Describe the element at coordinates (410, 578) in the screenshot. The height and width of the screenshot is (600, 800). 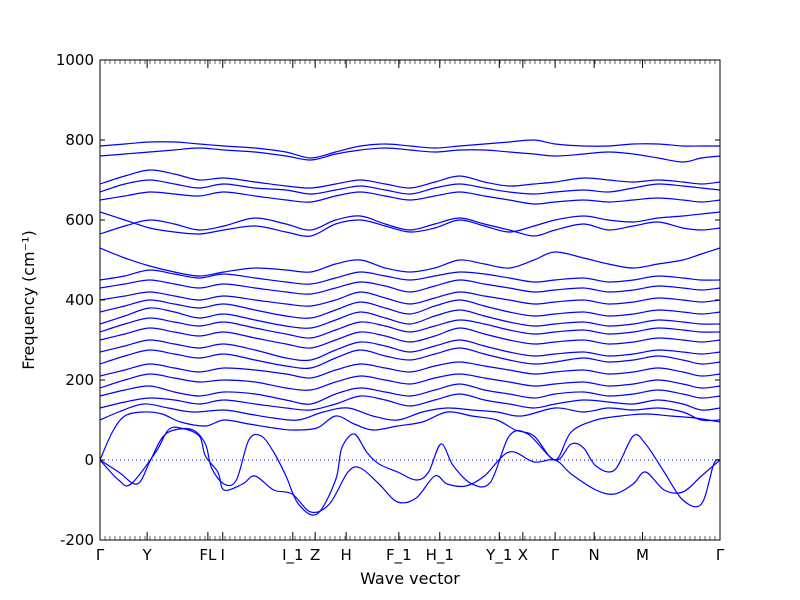
I see `x-axis-title: Wave vector` at that location.